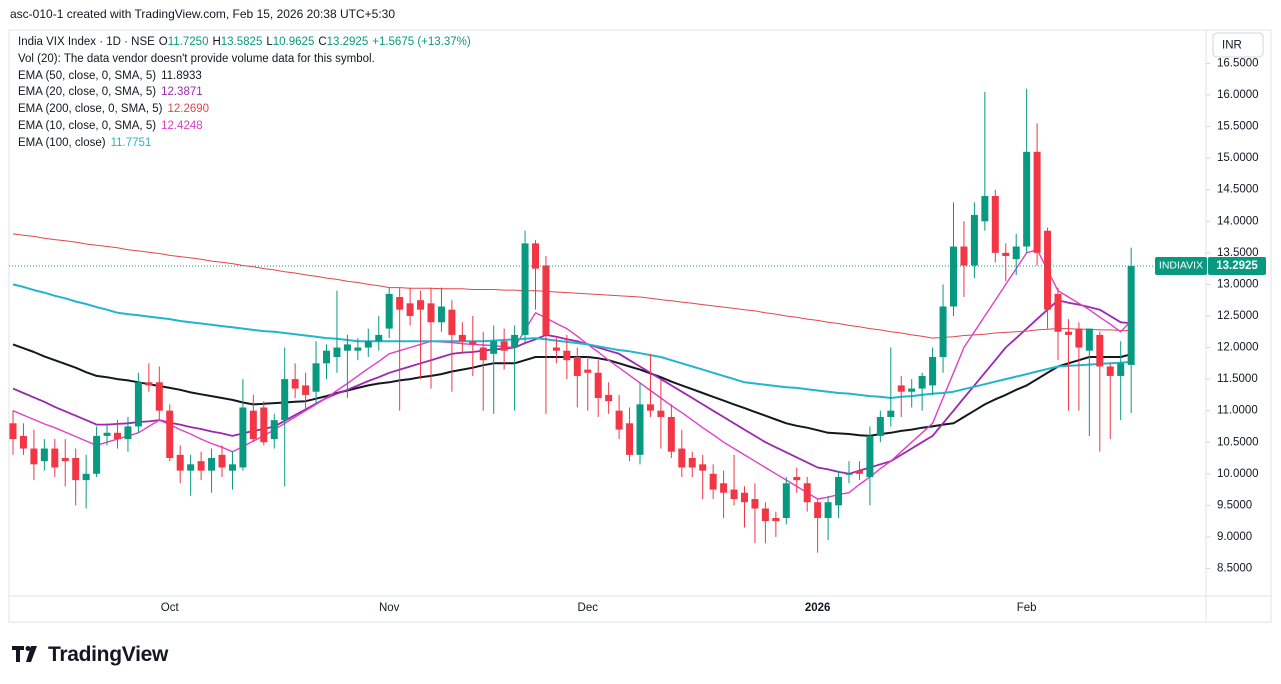 This screenshot has height=684, width=1281. I want to click on y-tick-label: 8.5000, so click(1234, 569).